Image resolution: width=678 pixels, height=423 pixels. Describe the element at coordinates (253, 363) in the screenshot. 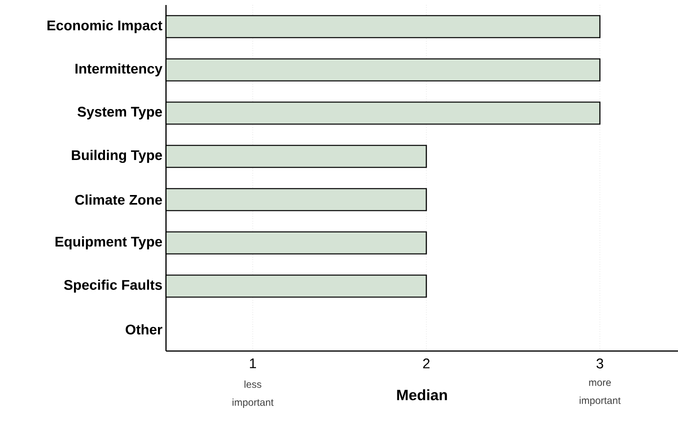

I see `x-tick-label: 1` at that location.